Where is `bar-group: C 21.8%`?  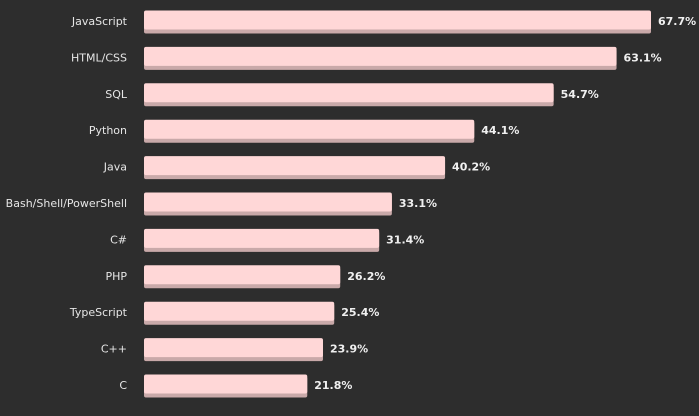 bar-group: C 21.8% is located at coordinates (235, 386).